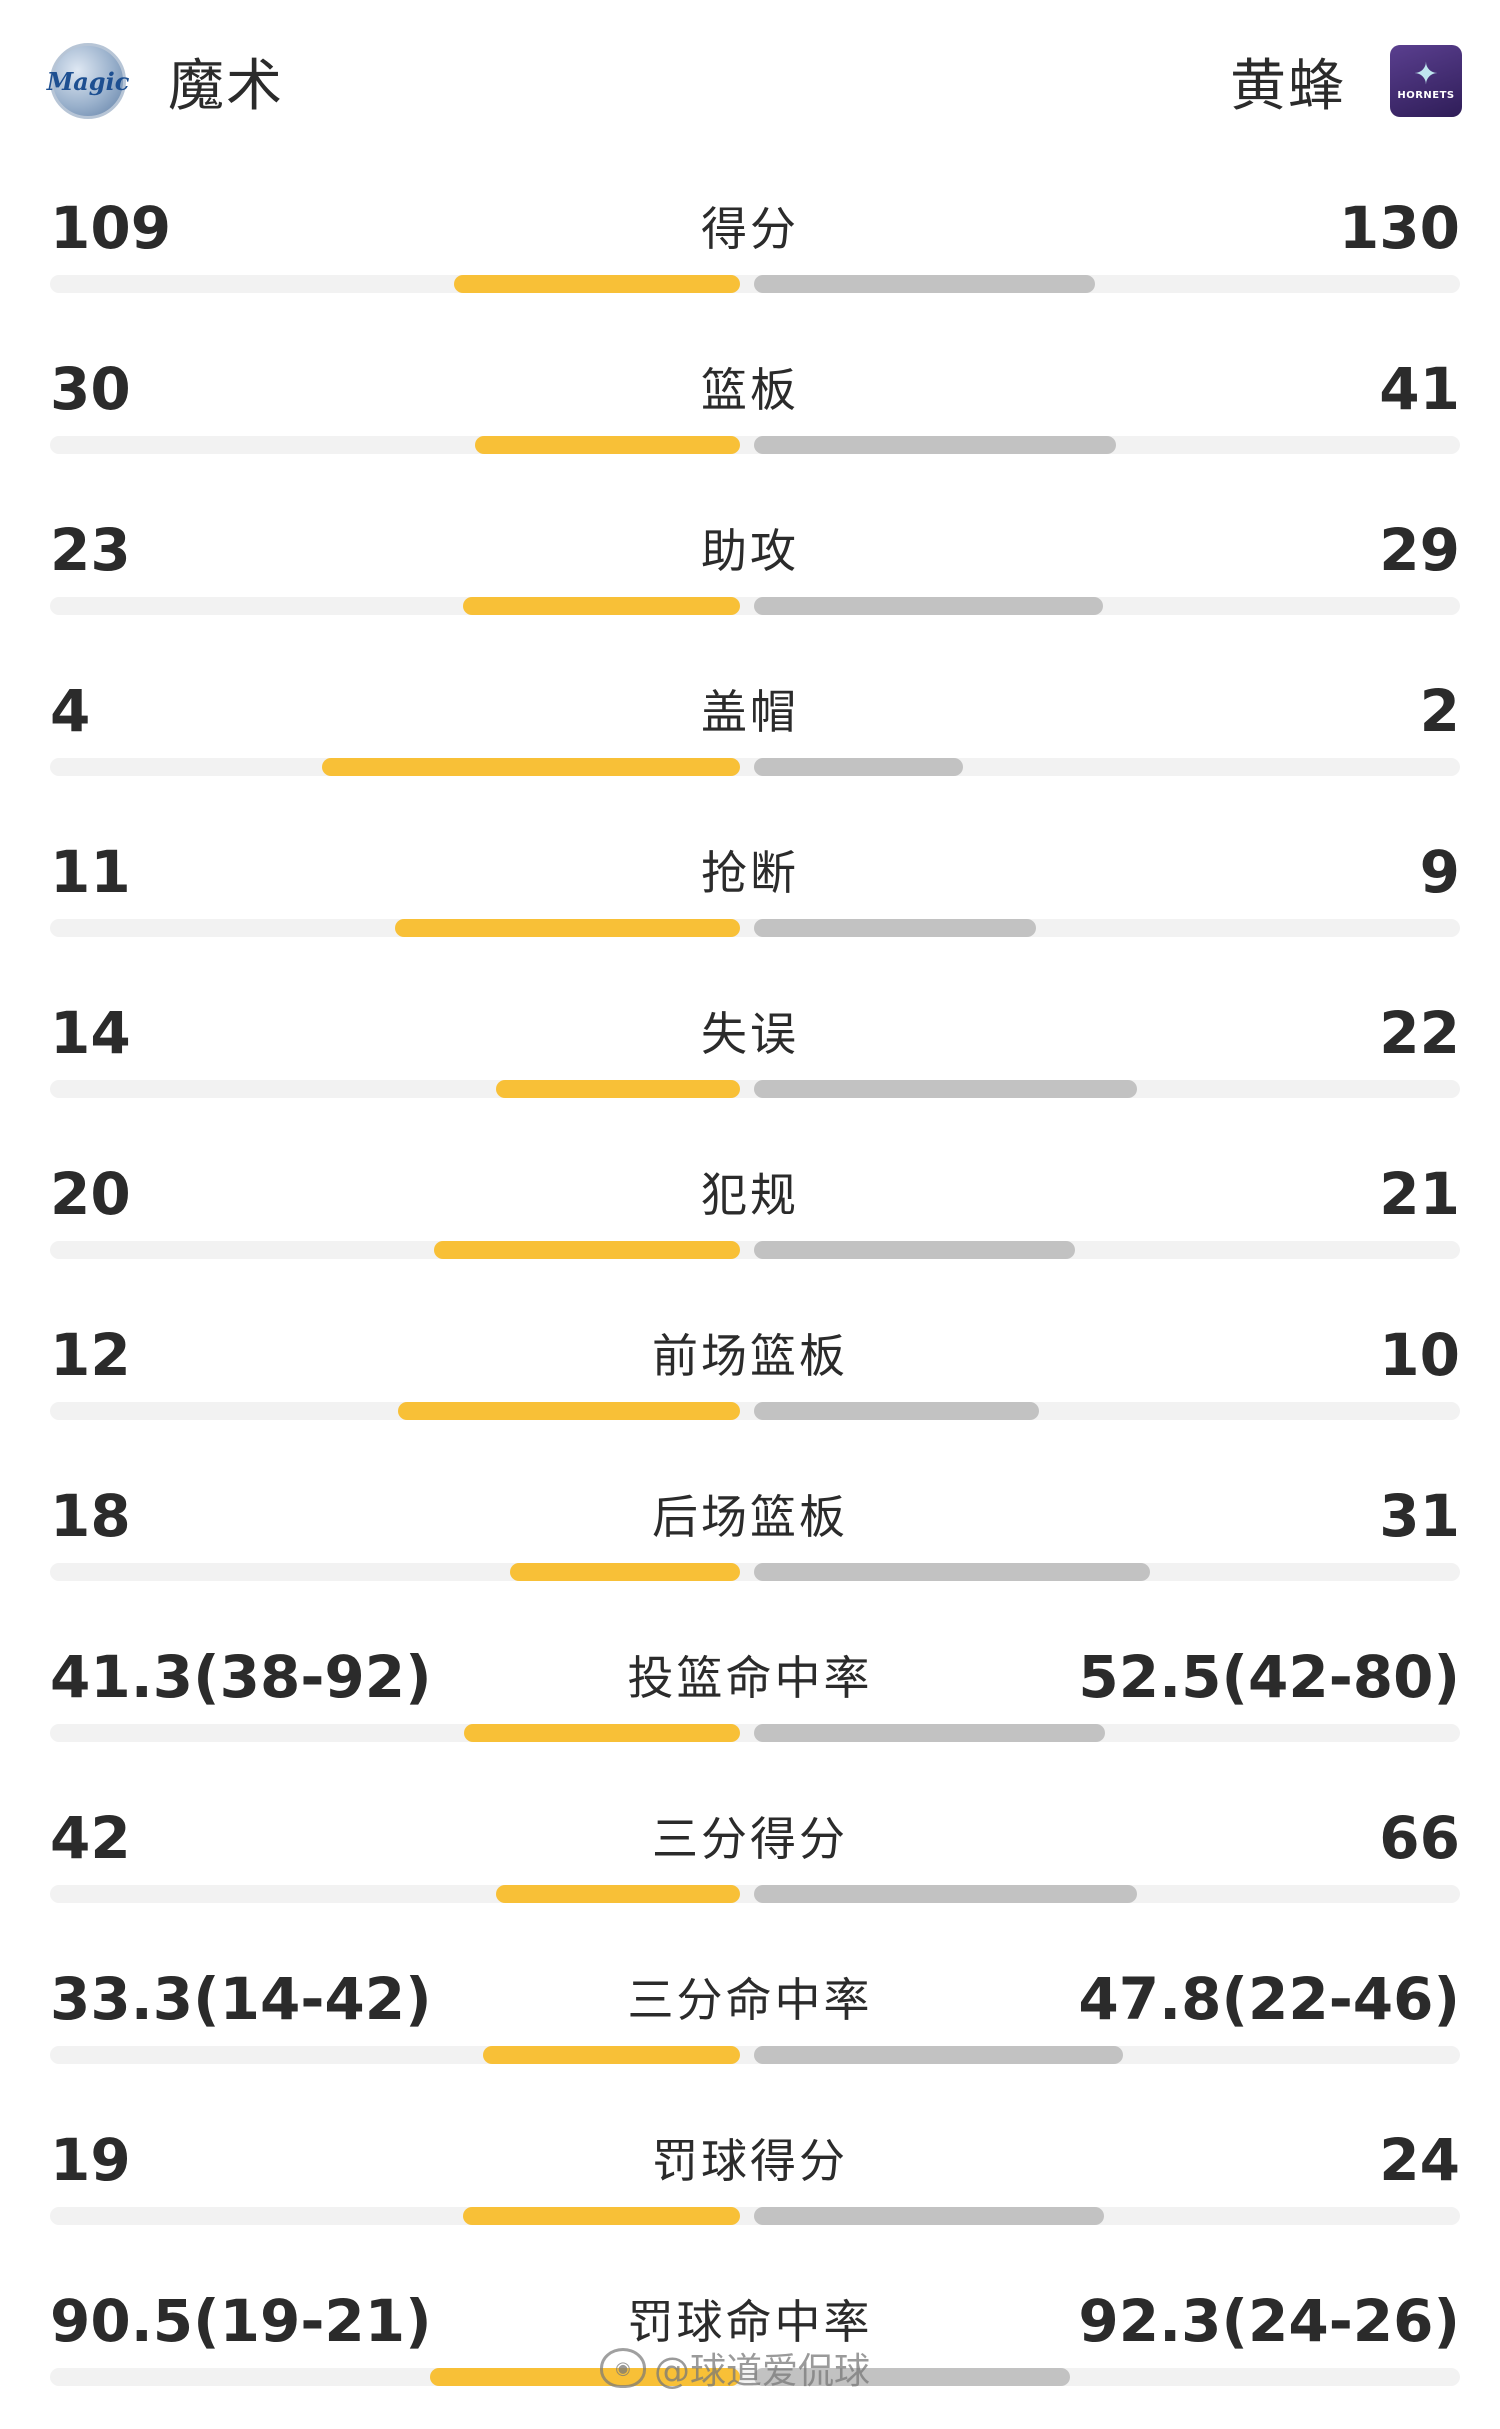 This screenshot has width=1500, height=2429. What do you see at coordinates (1439, 711) in the screenshot?
I see `away-stat-value: 2` at bounding box center [1439, 711].